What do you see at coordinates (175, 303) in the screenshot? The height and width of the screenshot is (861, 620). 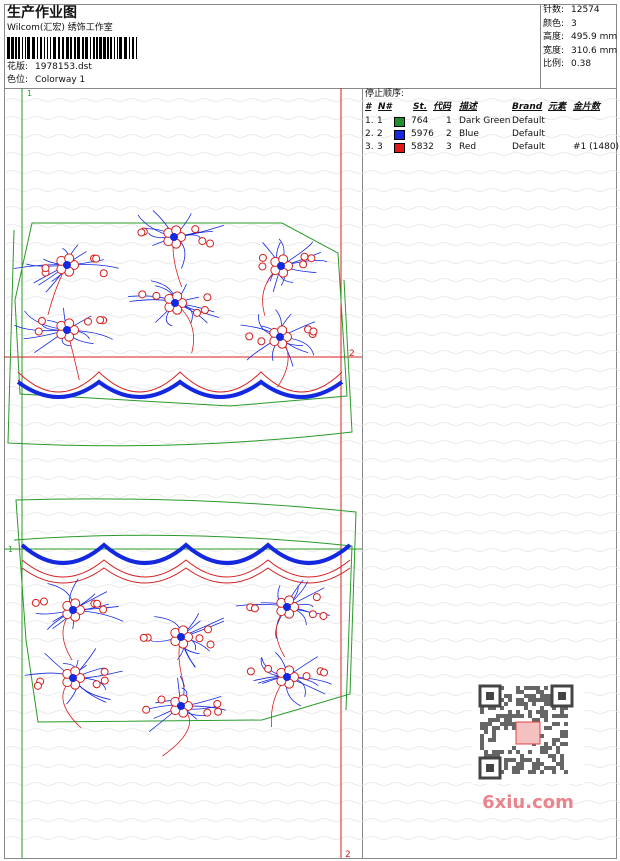 I see `flower-center` at bounding box center [175, 303].